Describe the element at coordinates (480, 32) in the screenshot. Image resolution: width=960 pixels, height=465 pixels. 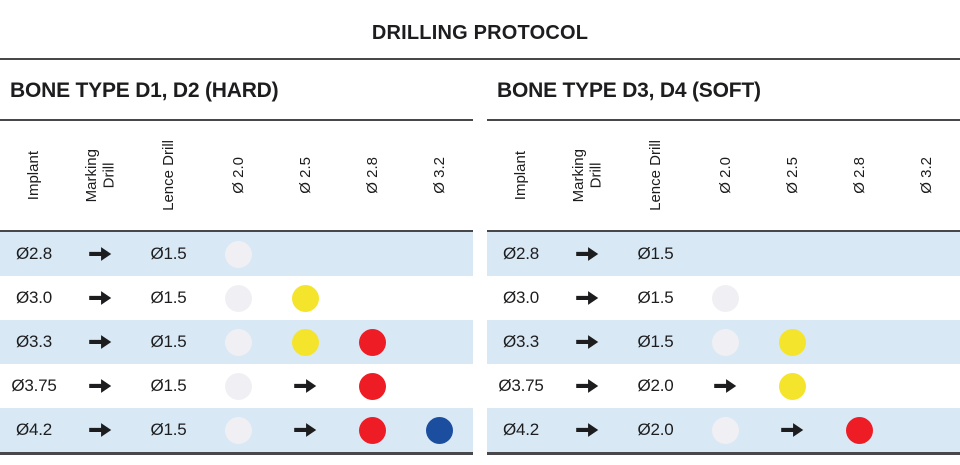
I see `page-title: DRILLING PROTOCOL` at that location.